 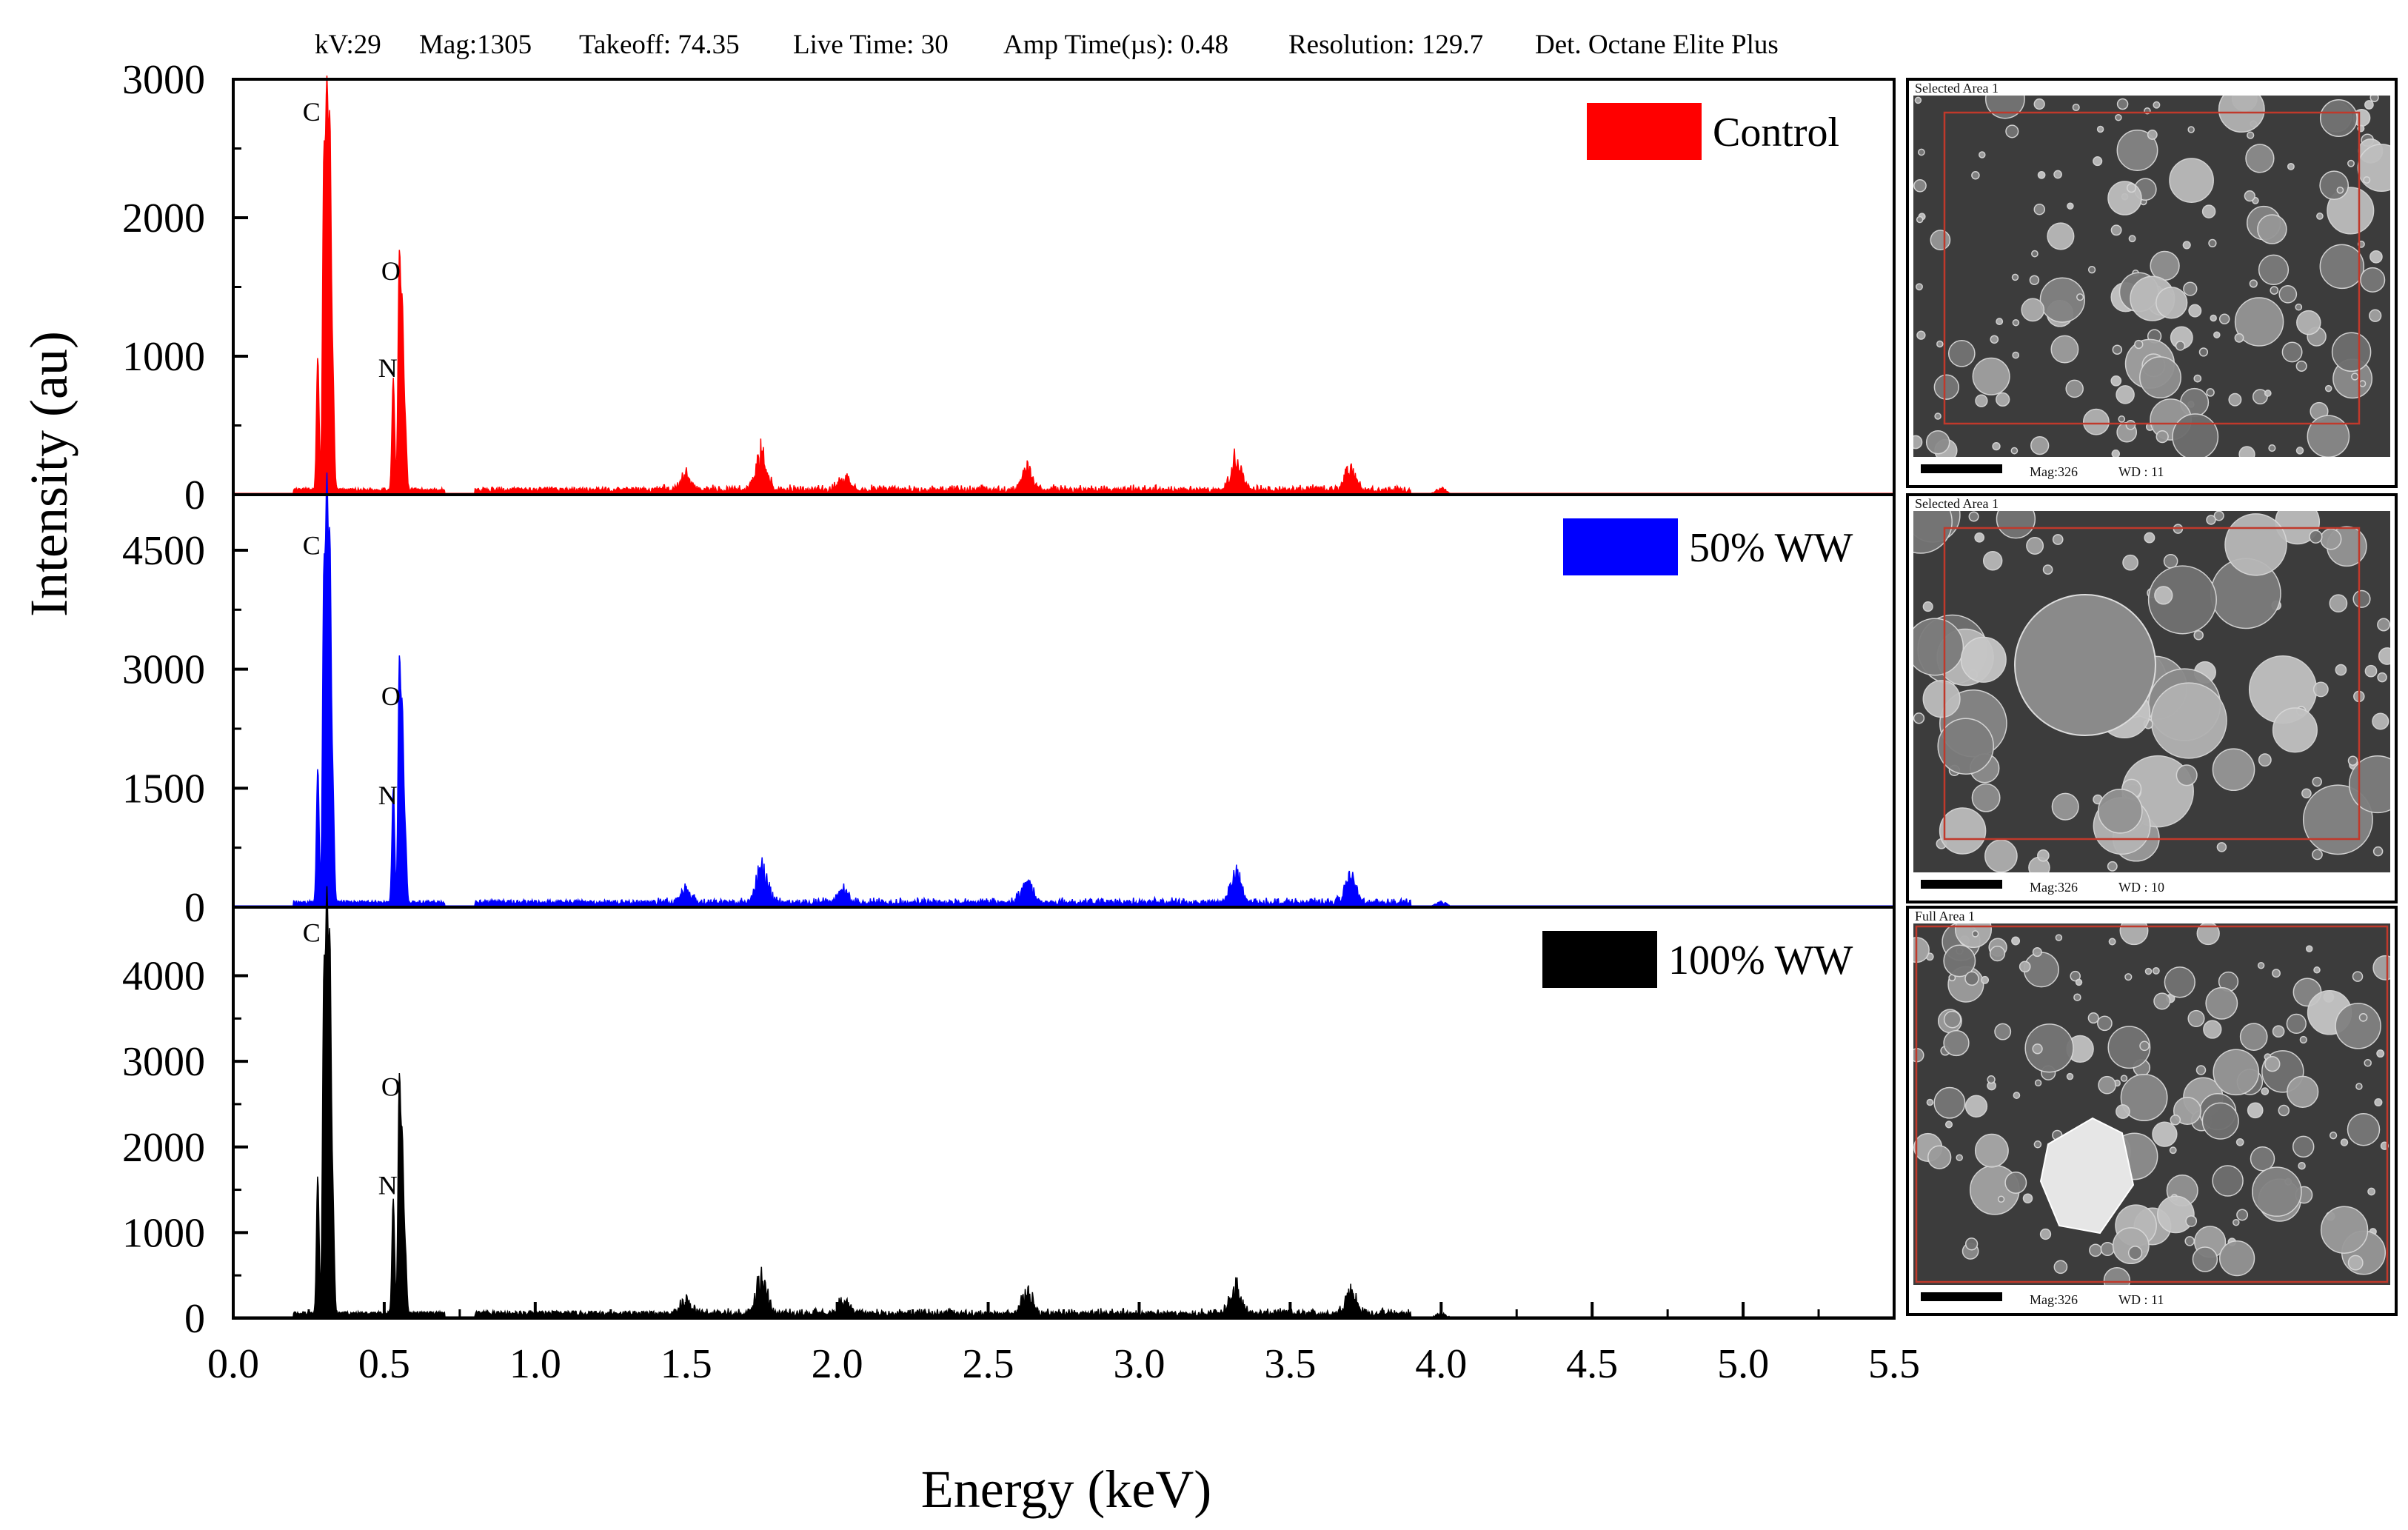 I want to click on peak-label-O: O, so click(x=391, y=271).